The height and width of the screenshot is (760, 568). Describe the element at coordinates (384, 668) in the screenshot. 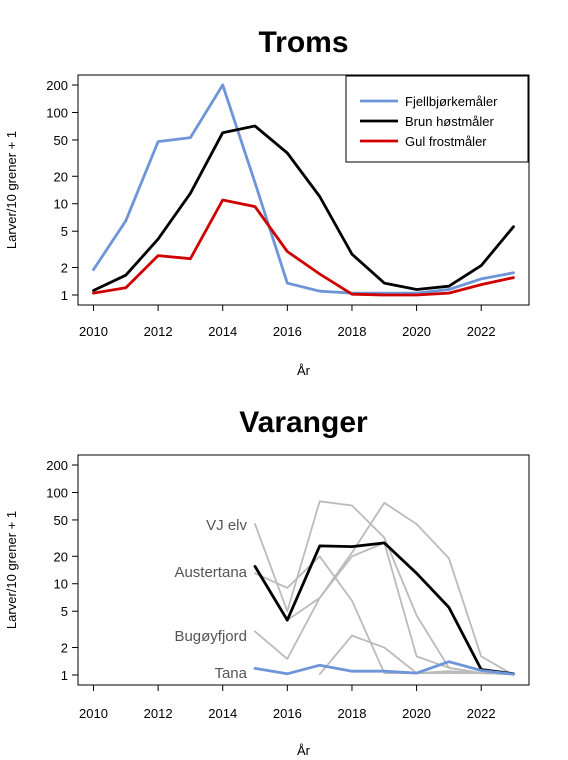

I see `series-line-tana` at that location.